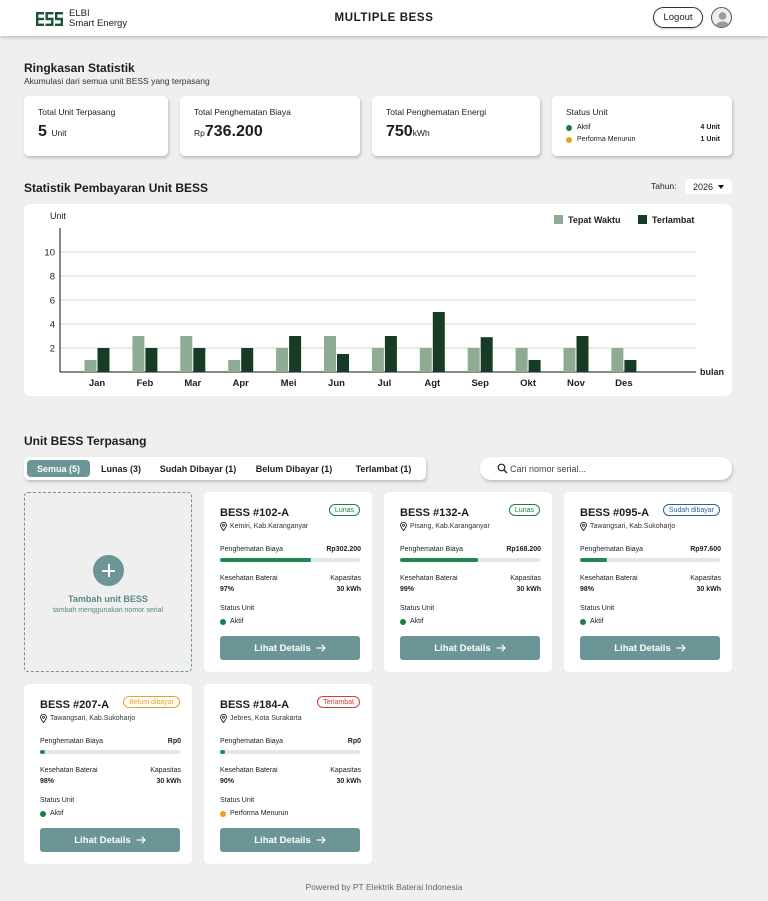 The width and height of the screenshot is (768, 901). I want to click on payment-status-badge: Lunas, so click(524, 510).